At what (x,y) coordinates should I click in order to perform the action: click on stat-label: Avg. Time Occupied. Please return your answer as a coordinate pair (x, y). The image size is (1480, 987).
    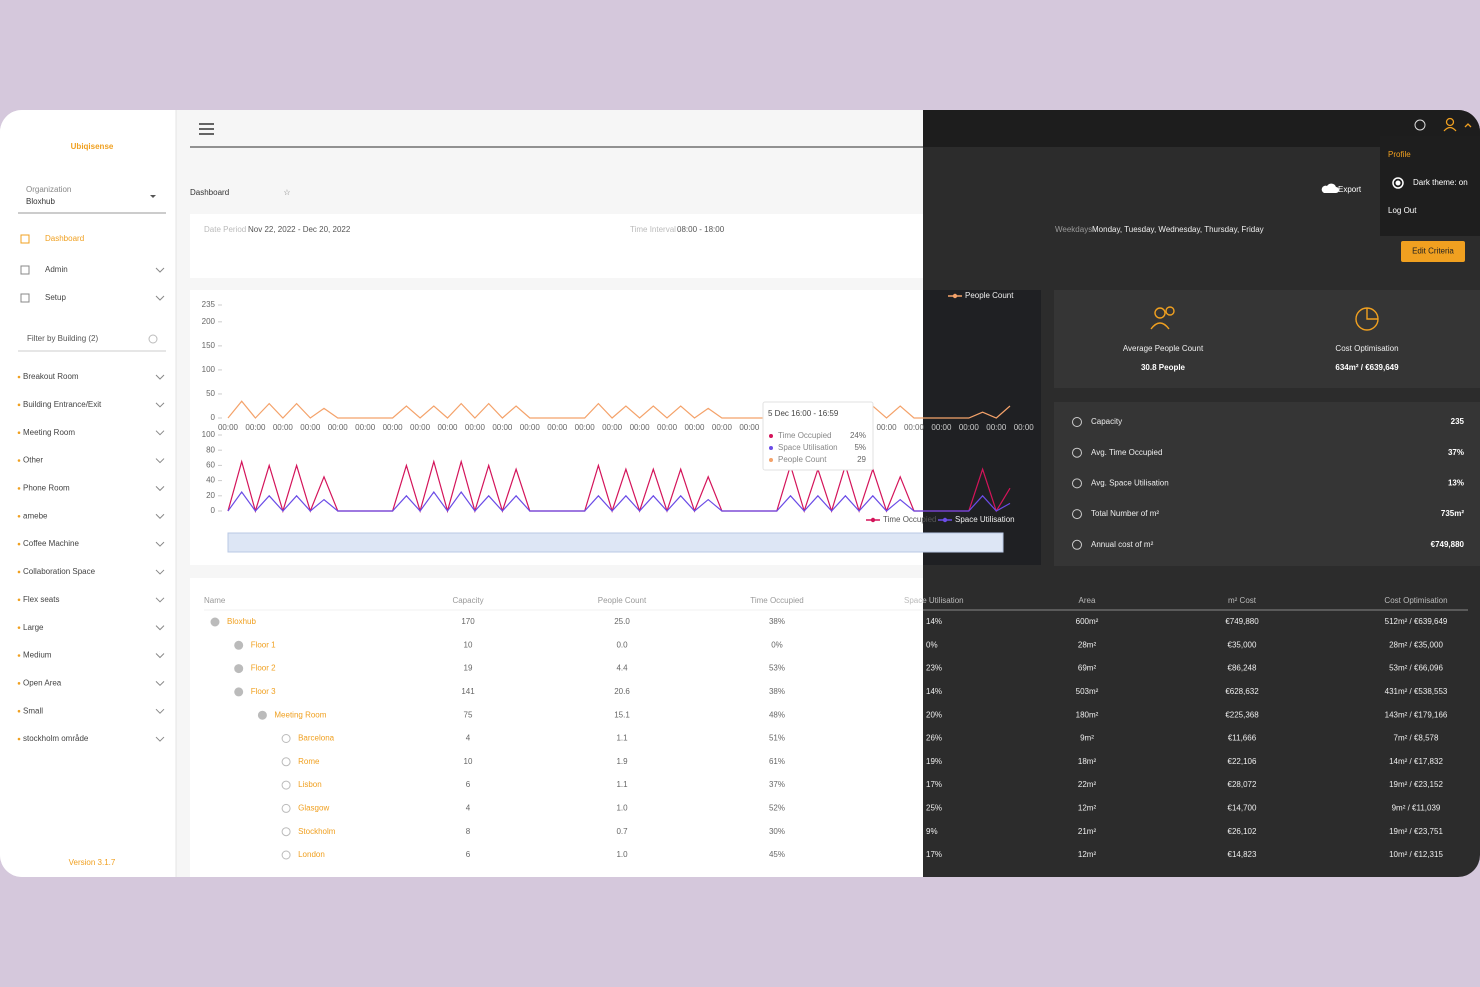
    Looking at the image, I should click on (1126, 452).